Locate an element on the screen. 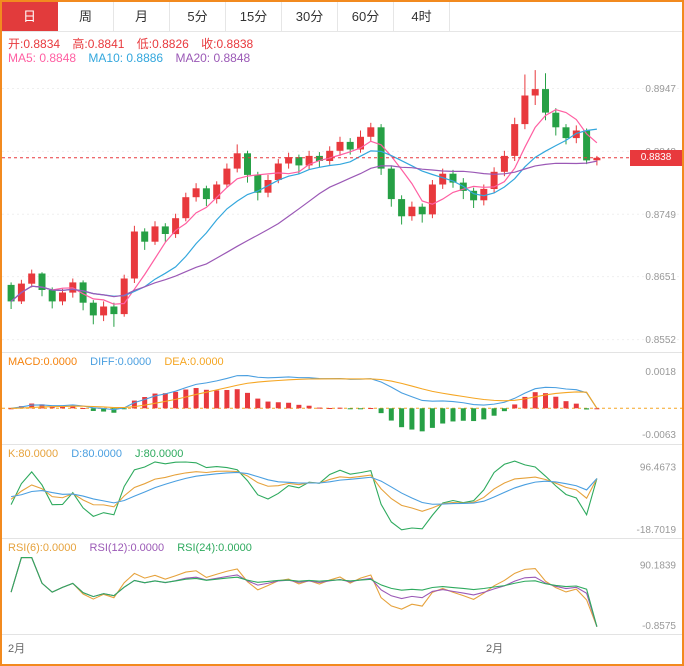 This screenshot has height=666, width=684. current-price-badge: 0.8838 is located at coordinates (656, 157).